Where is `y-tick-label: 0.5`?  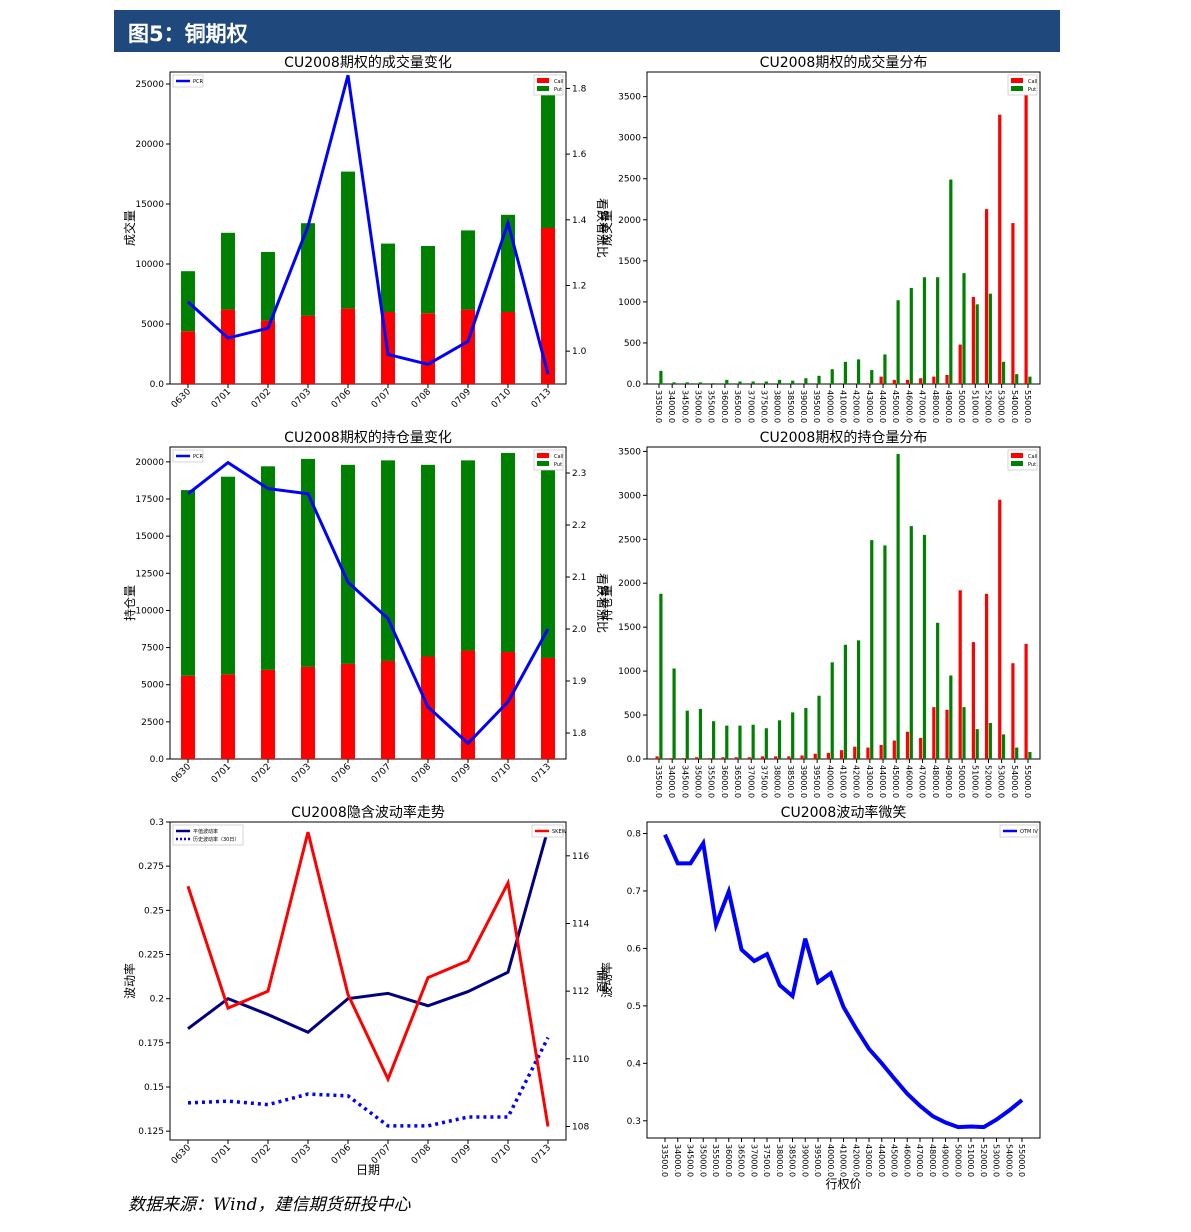
y-tick-label: 0.5 is located at coordinates (634, 1007).